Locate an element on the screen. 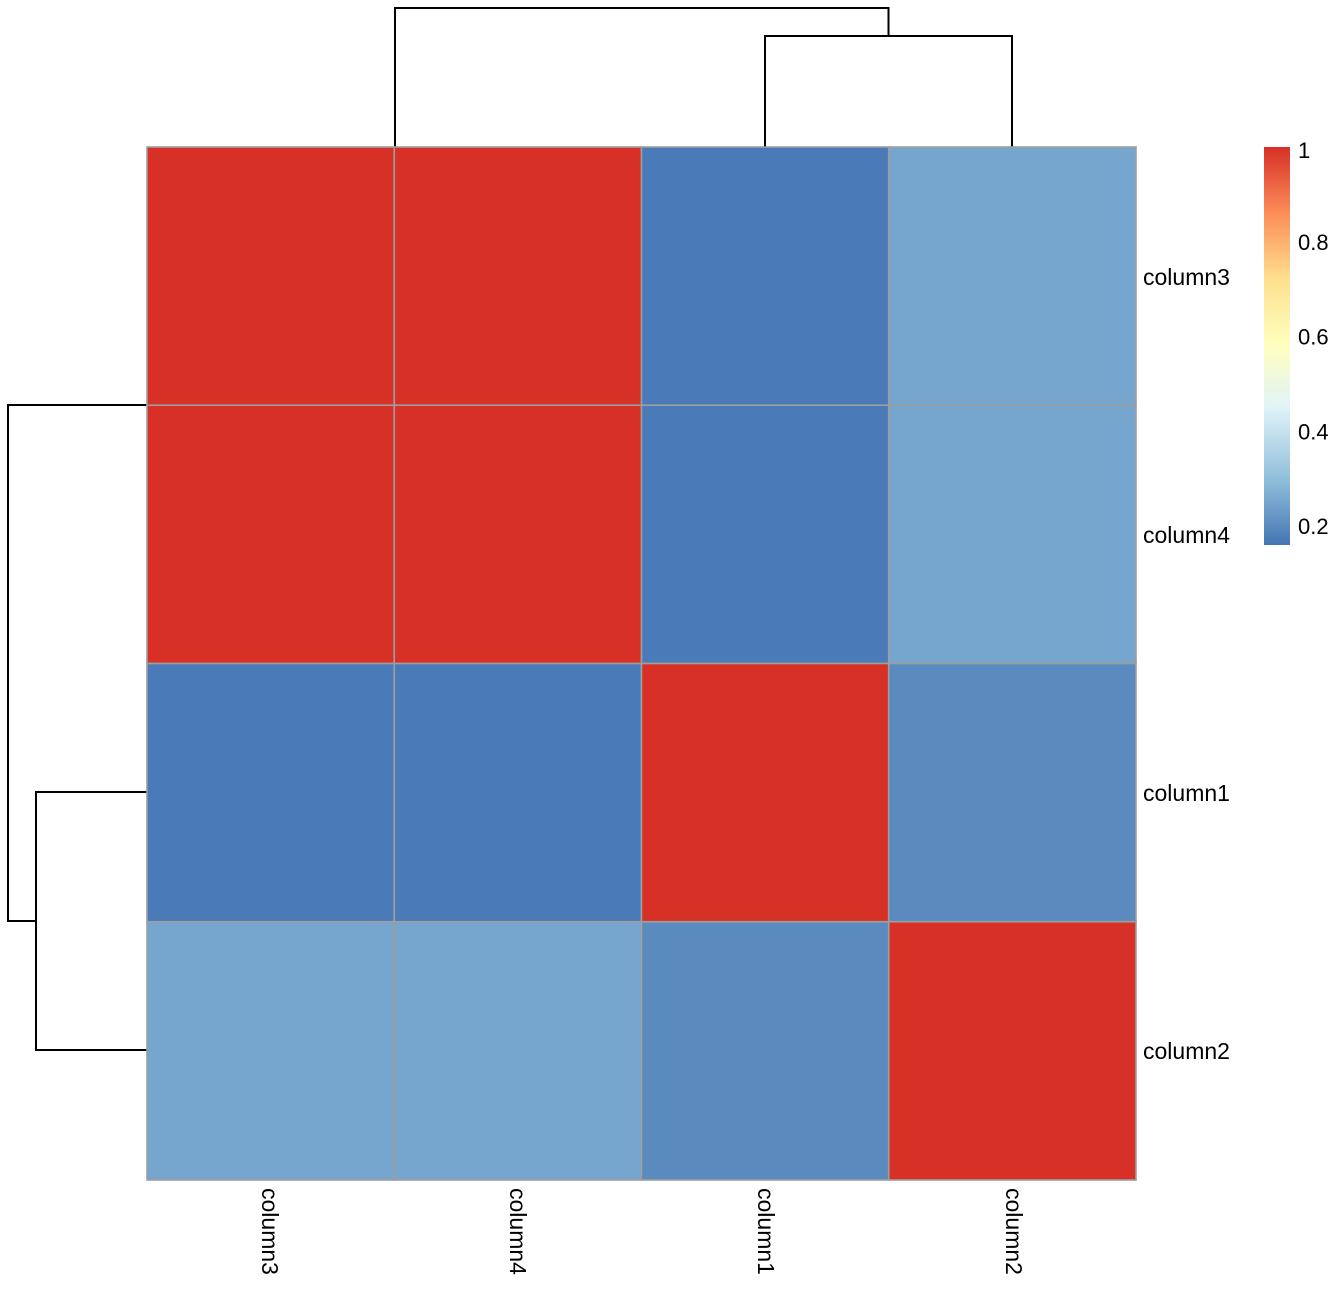  legend-tick-label: 0.4 is located at coordinates (1313, 431).